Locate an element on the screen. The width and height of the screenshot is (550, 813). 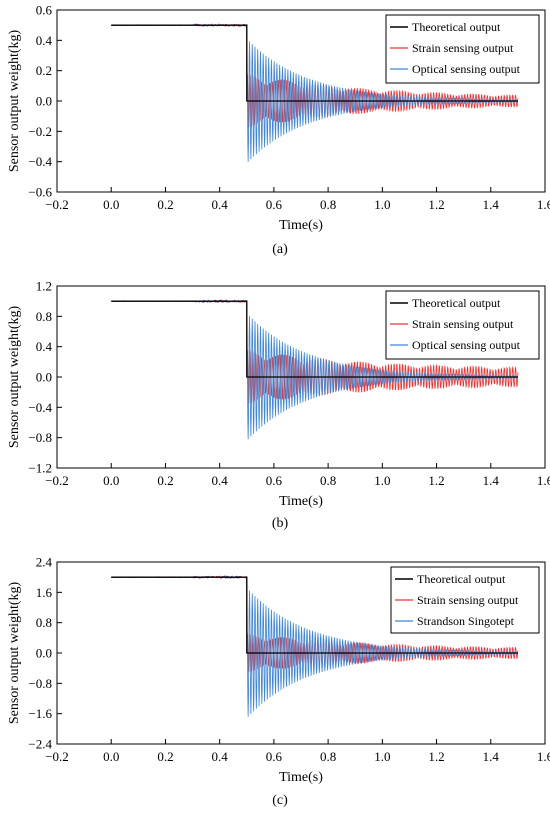
y-tick-label: 0.2 is located at coordinates (44, 70).